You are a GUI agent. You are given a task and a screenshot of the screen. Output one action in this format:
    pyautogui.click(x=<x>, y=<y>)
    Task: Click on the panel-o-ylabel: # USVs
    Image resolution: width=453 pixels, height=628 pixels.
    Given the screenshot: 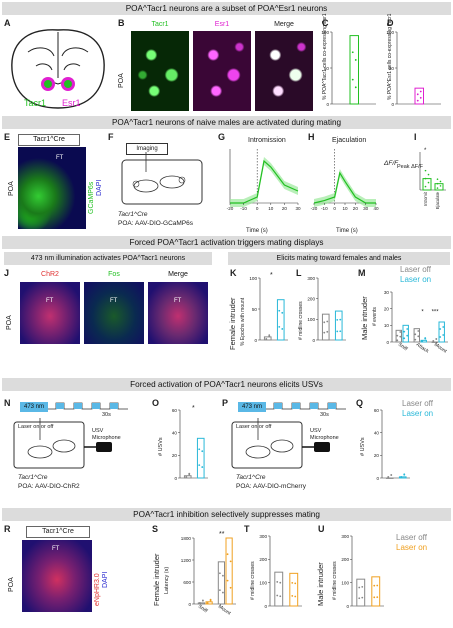 What is the action you would take?
    pyautogui.click(x=161, y=446)
    